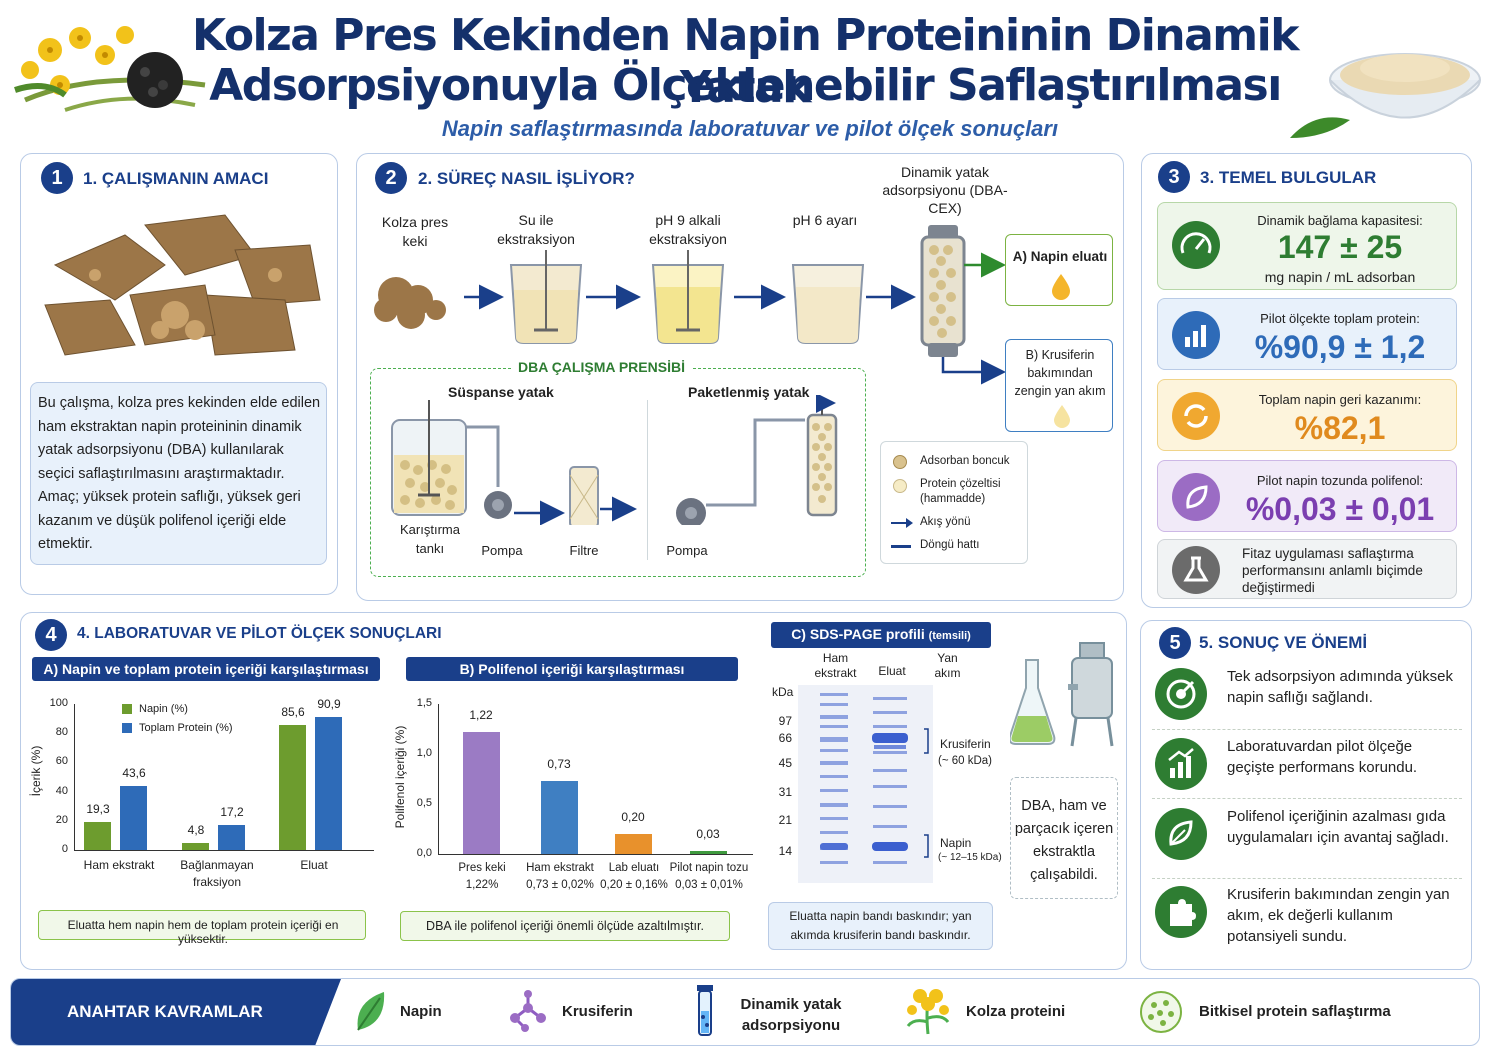 This screenshot has width=1491, height=1055. I want to click on finding-2-value: %90,9 ± 1,2, so click(1340, 347).